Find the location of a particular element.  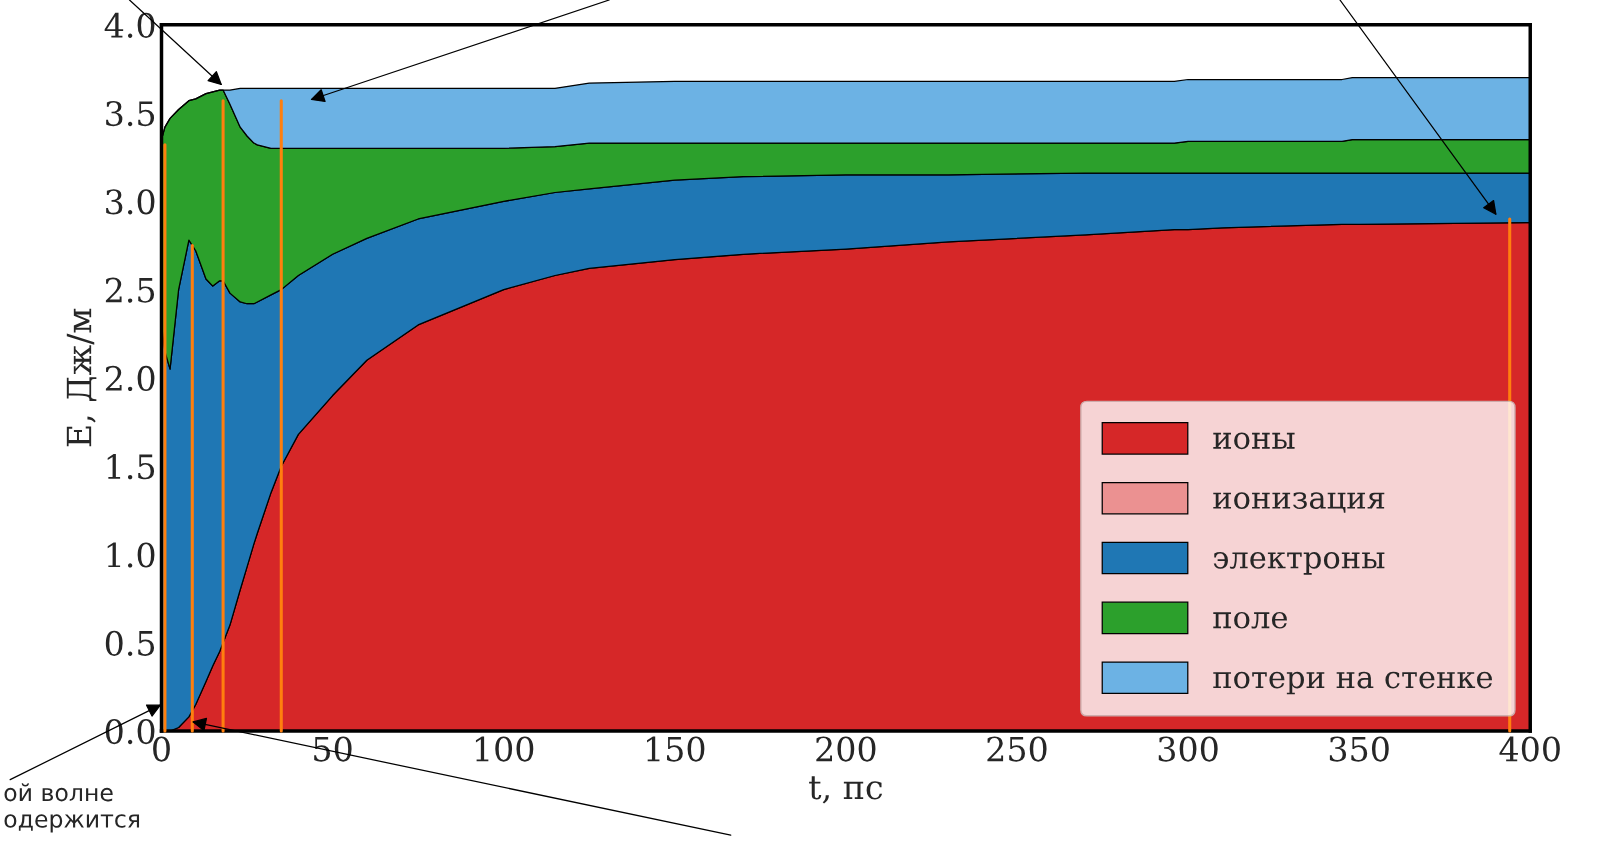

y-tick-label: 2.0 is located at coordinates (130, 378).